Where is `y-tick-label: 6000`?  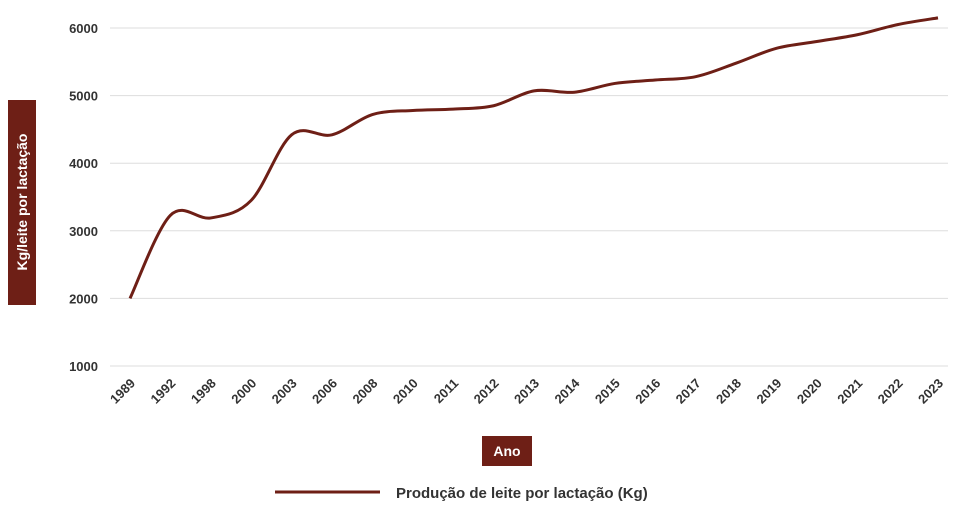 y-tick-label: 6000 is located at coordinates (83, 28).